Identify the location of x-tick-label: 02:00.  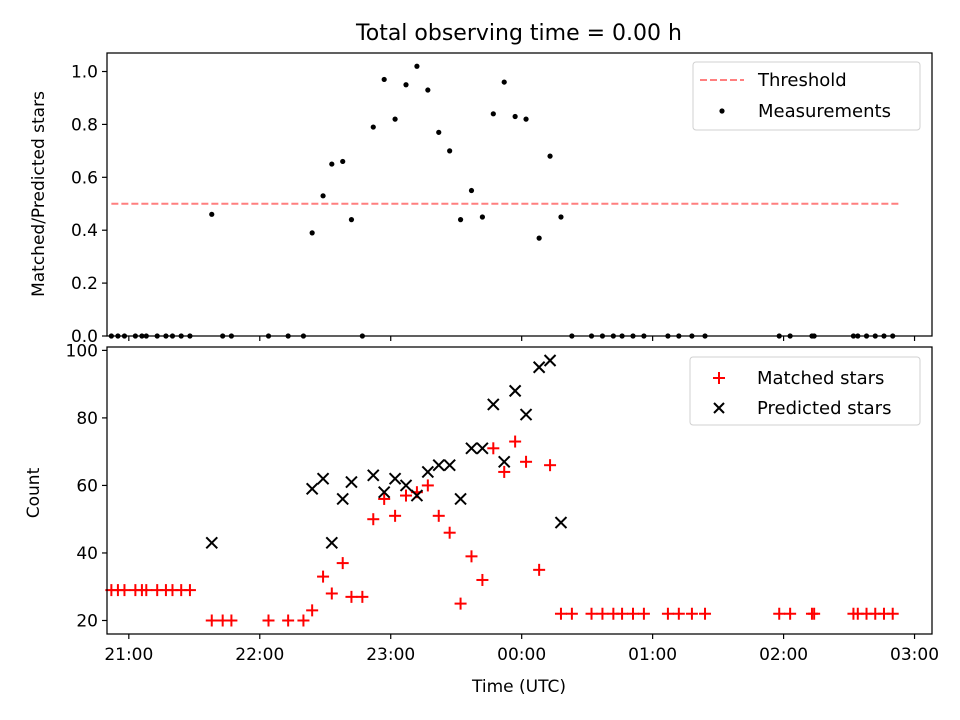
(783, 655).